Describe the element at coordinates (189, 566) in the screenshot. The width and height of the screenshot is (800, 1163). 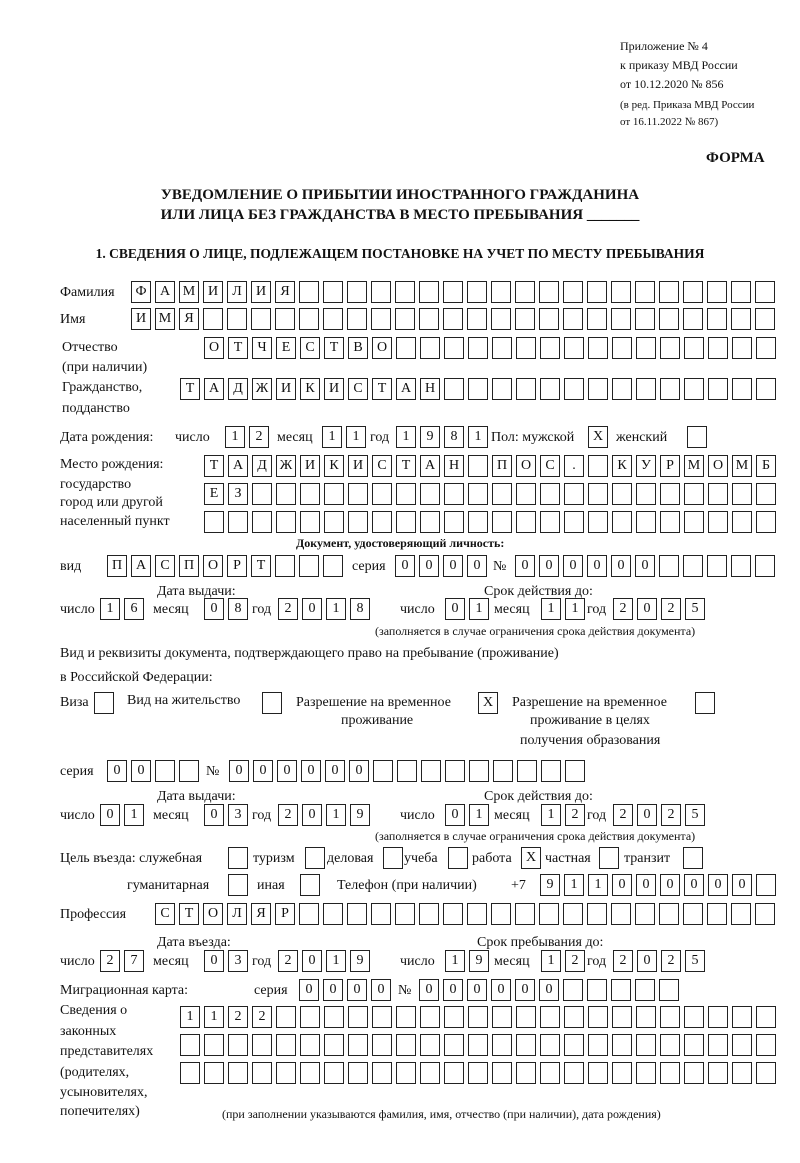
I see `char-cell: П` at that location.